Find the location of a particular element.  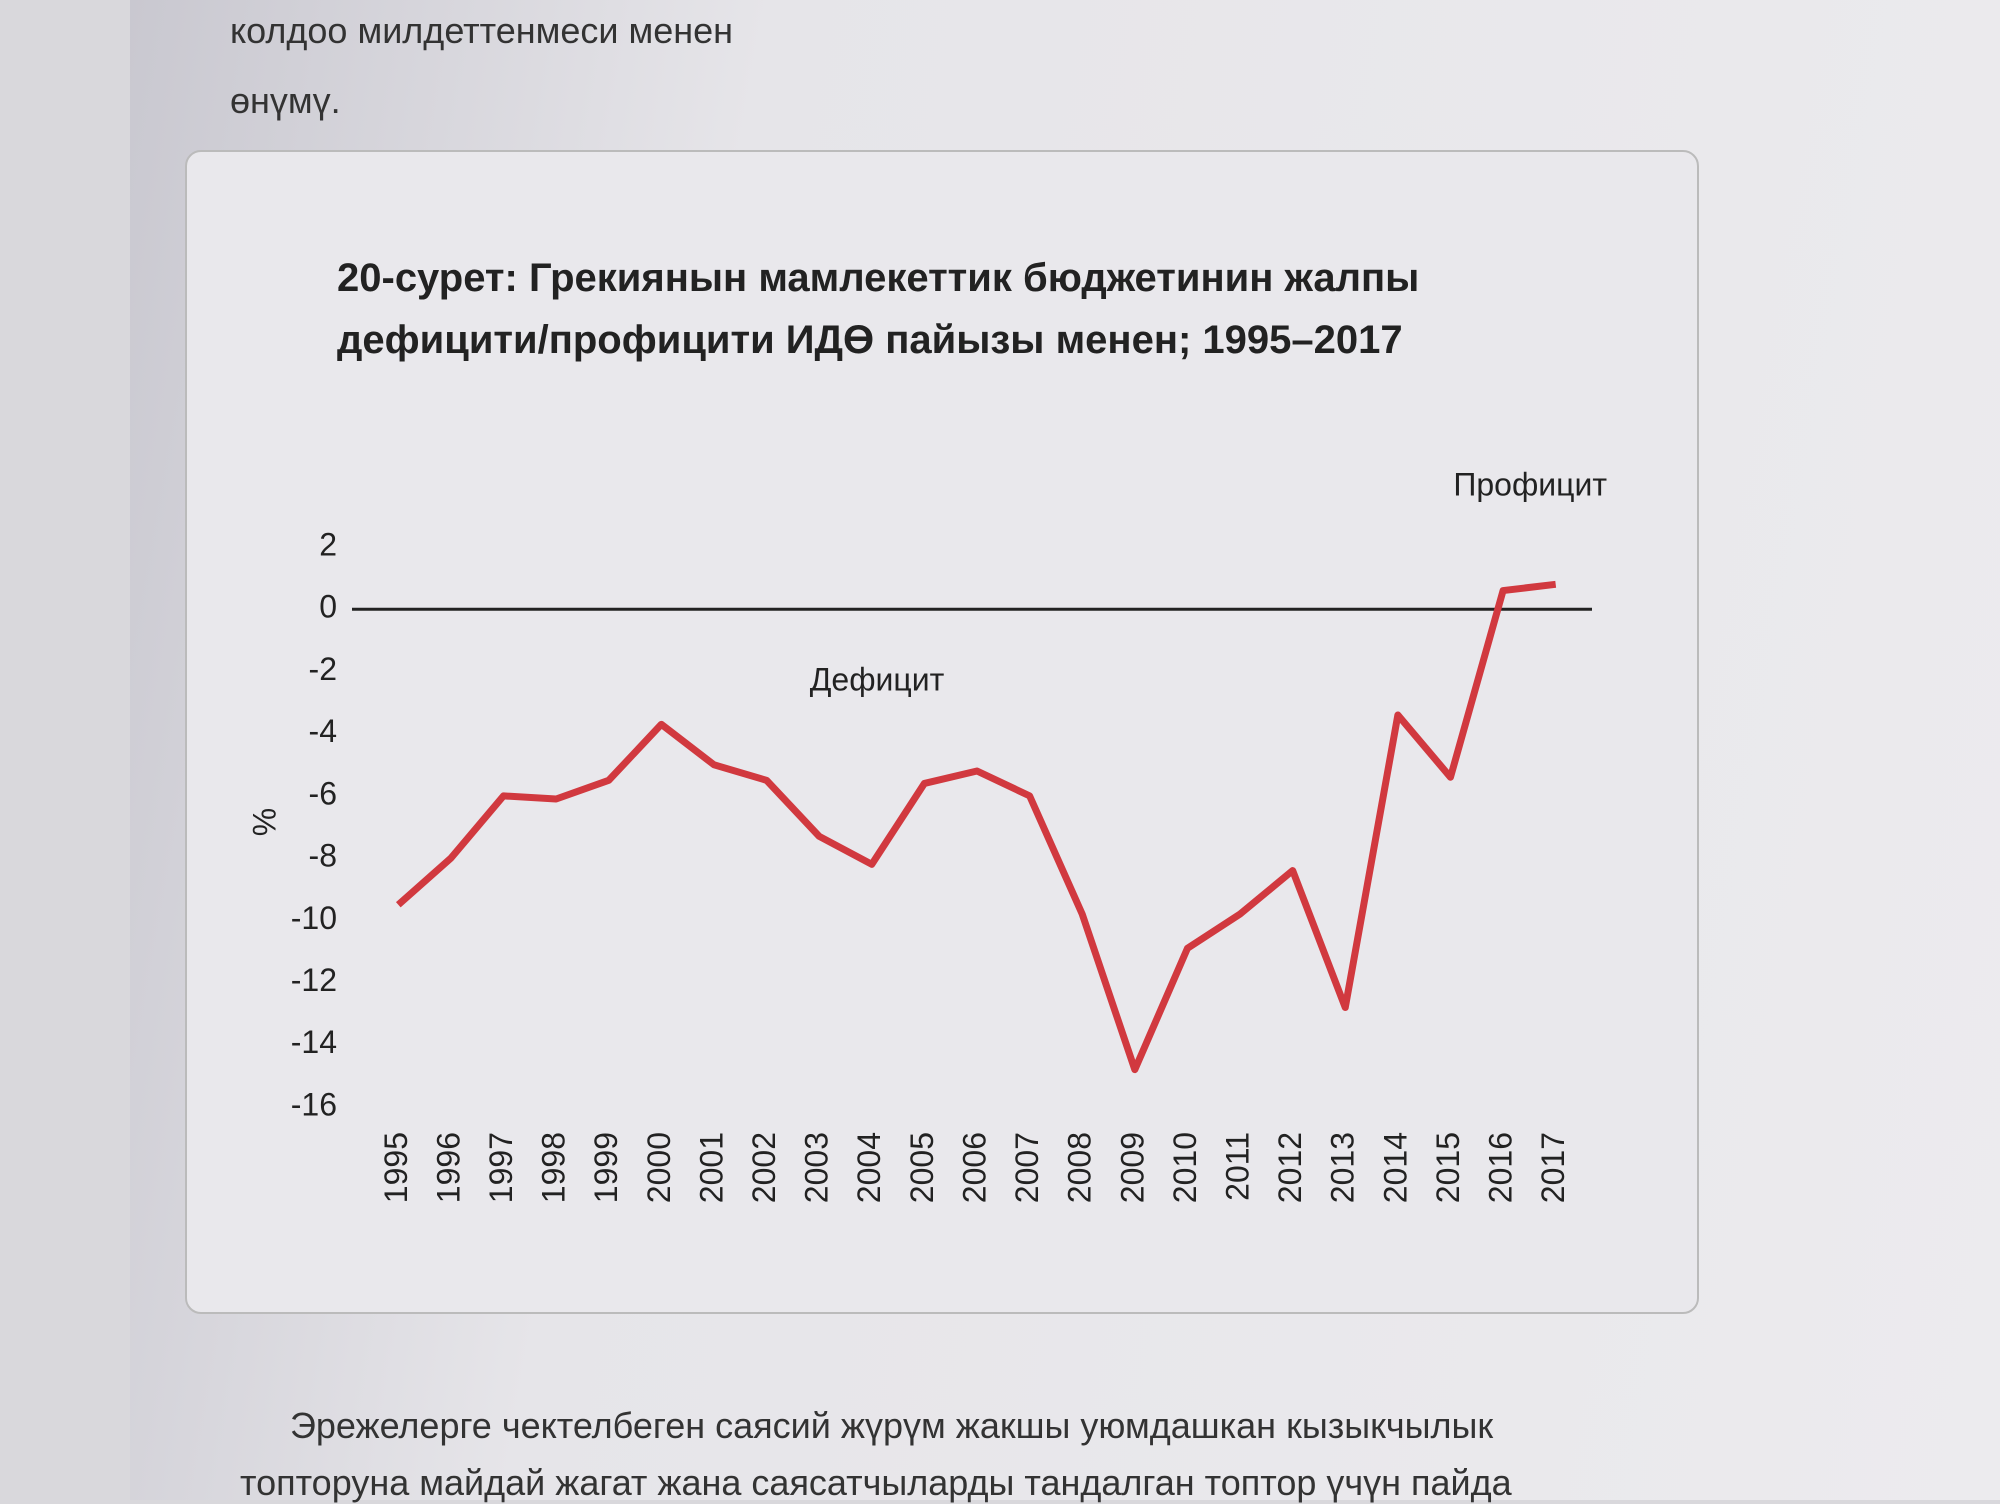

x-tick-label: 2002 is located at coordinates (764, 1167).